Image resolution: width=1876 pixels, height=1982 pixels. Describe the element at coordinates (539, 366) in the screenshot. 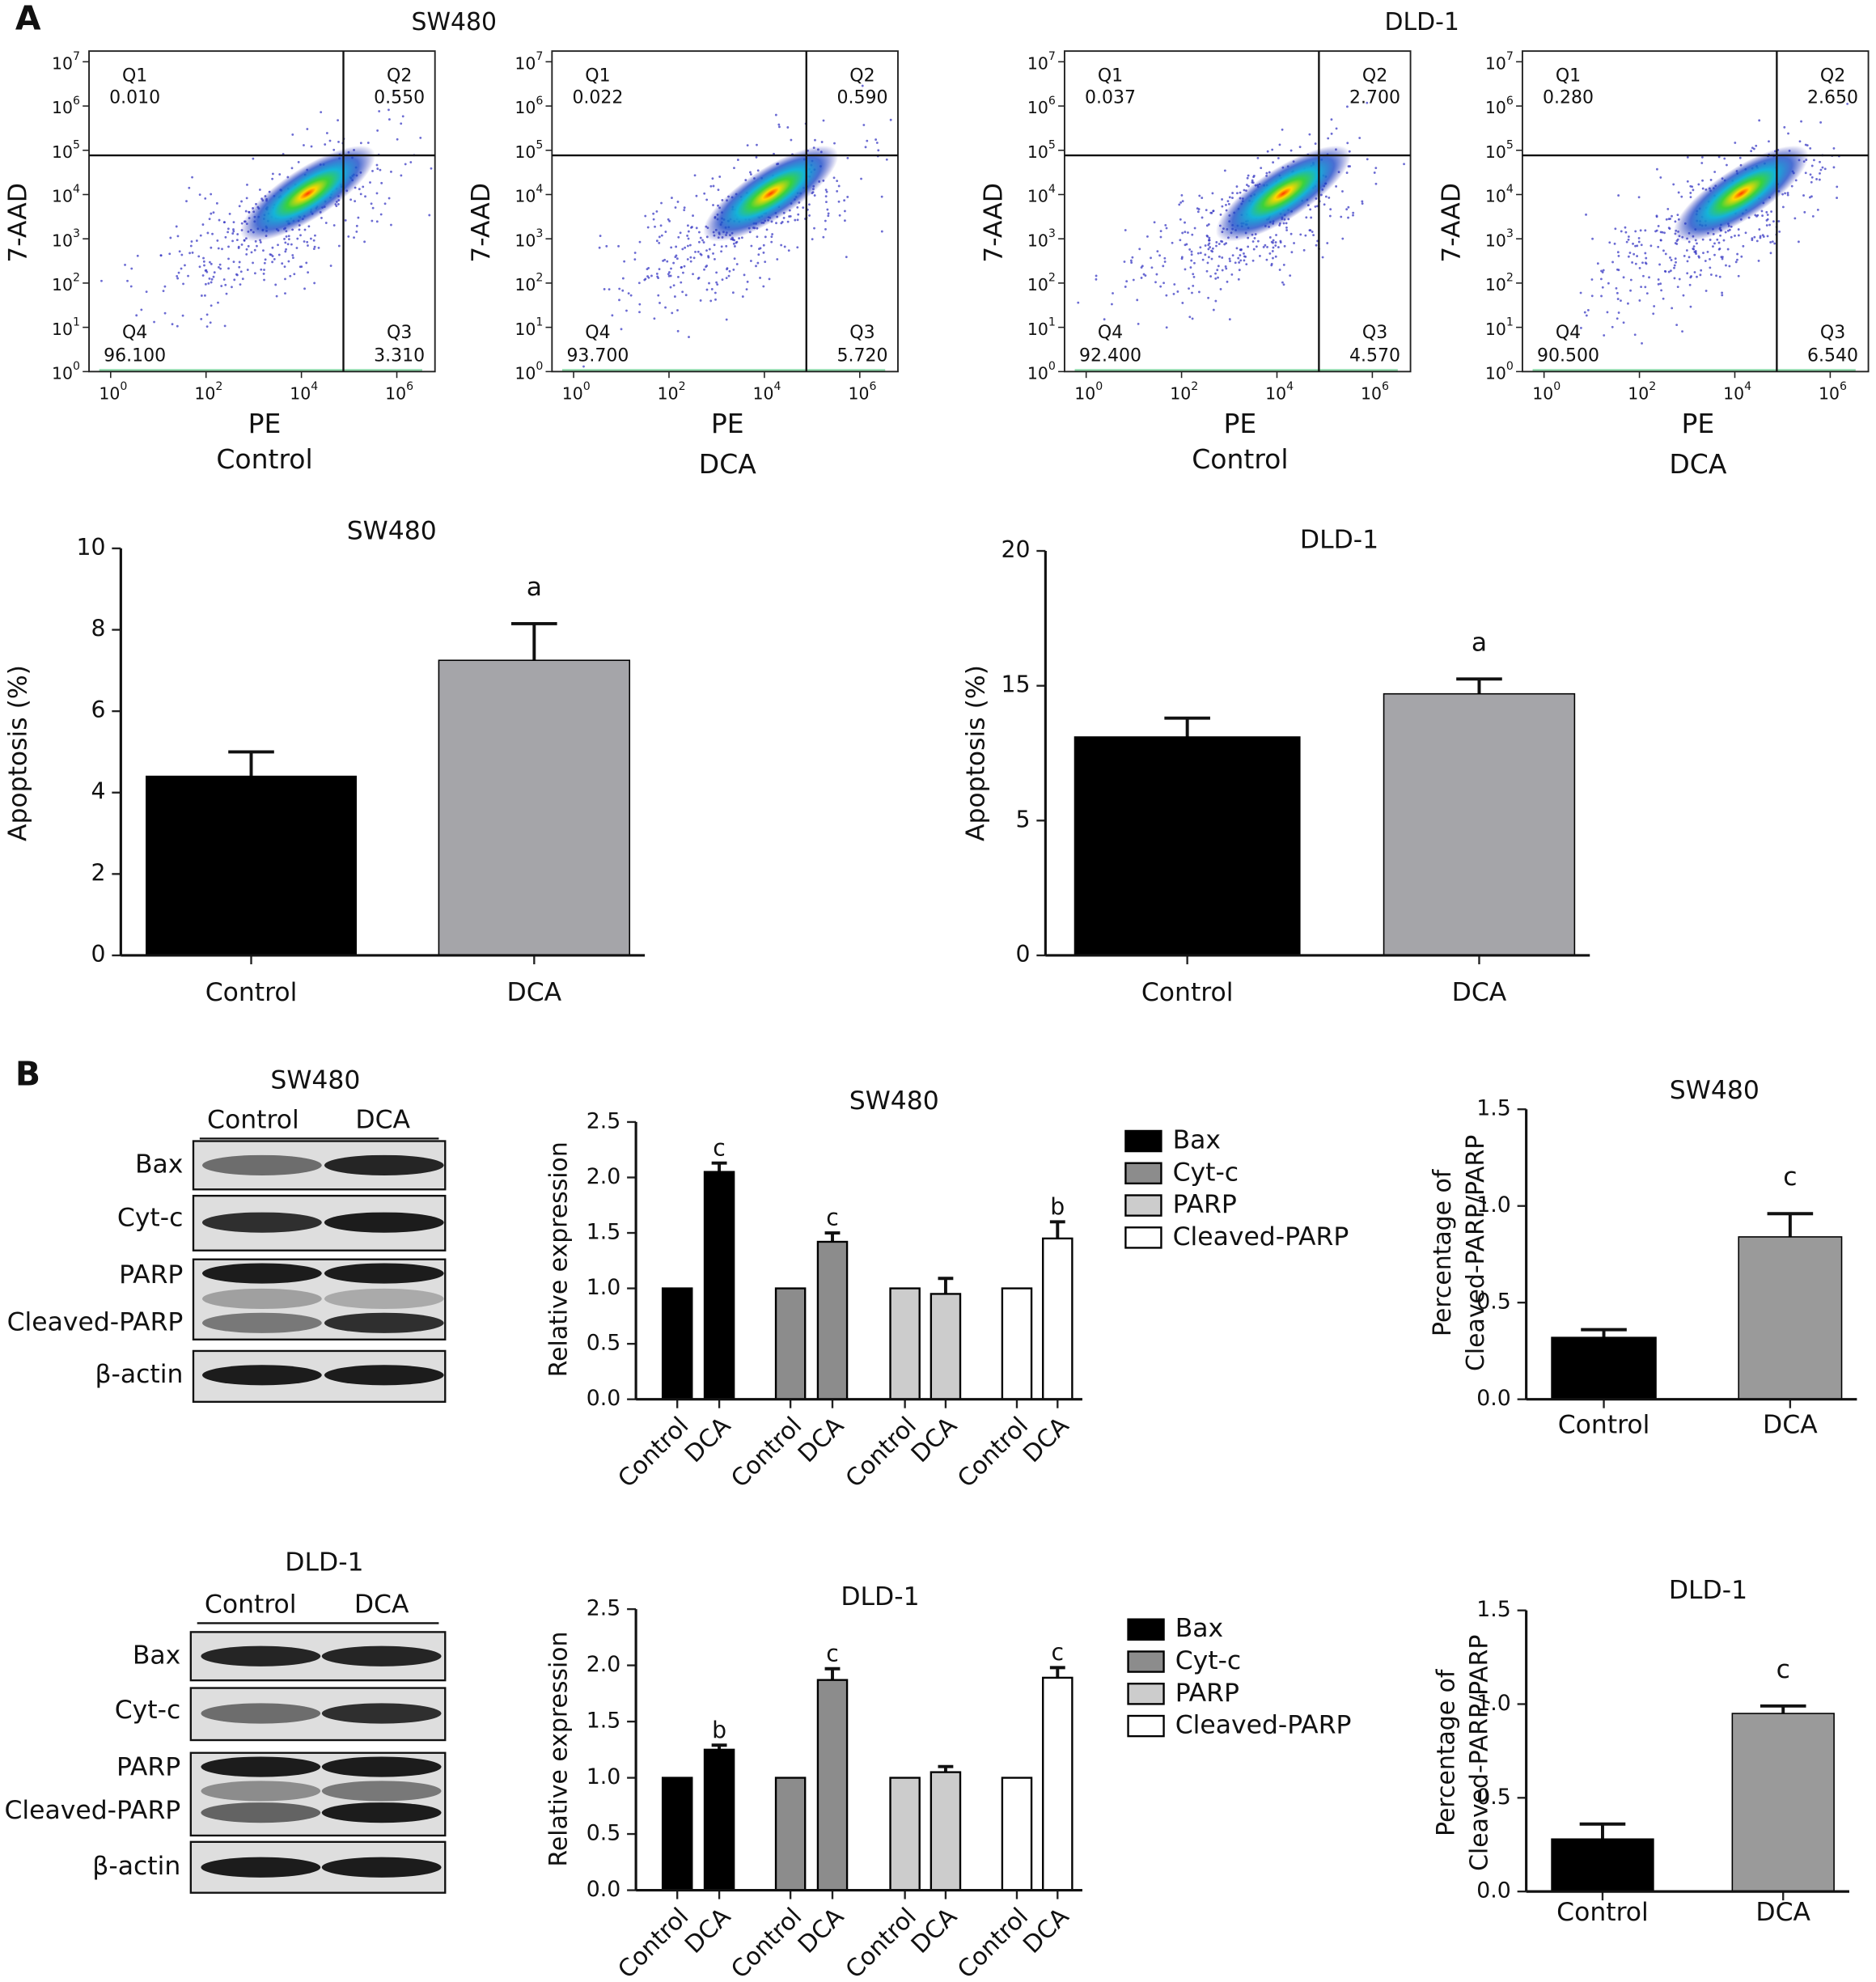

I see `tick-exp: 0` at that location.